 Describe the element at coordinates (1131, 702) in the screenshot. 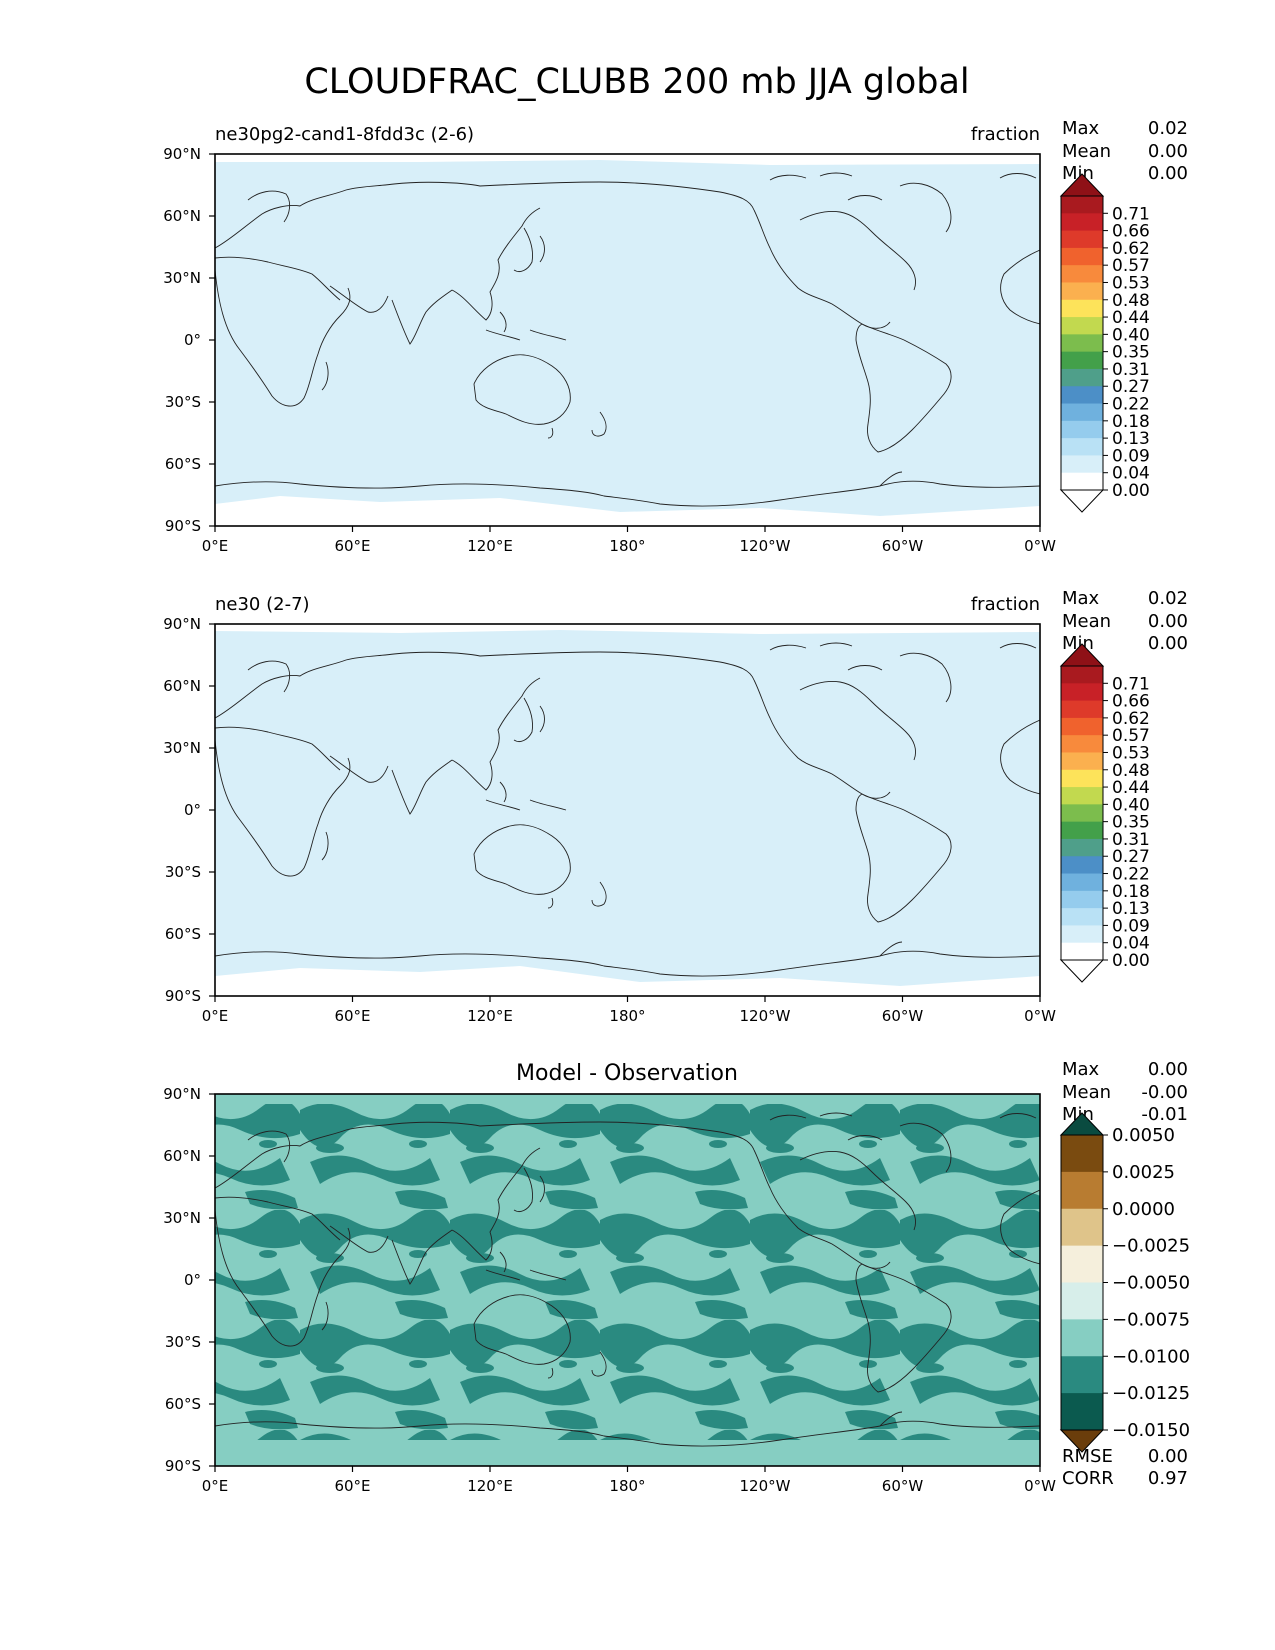

I see `colorbar-label: 0.66` at that location.